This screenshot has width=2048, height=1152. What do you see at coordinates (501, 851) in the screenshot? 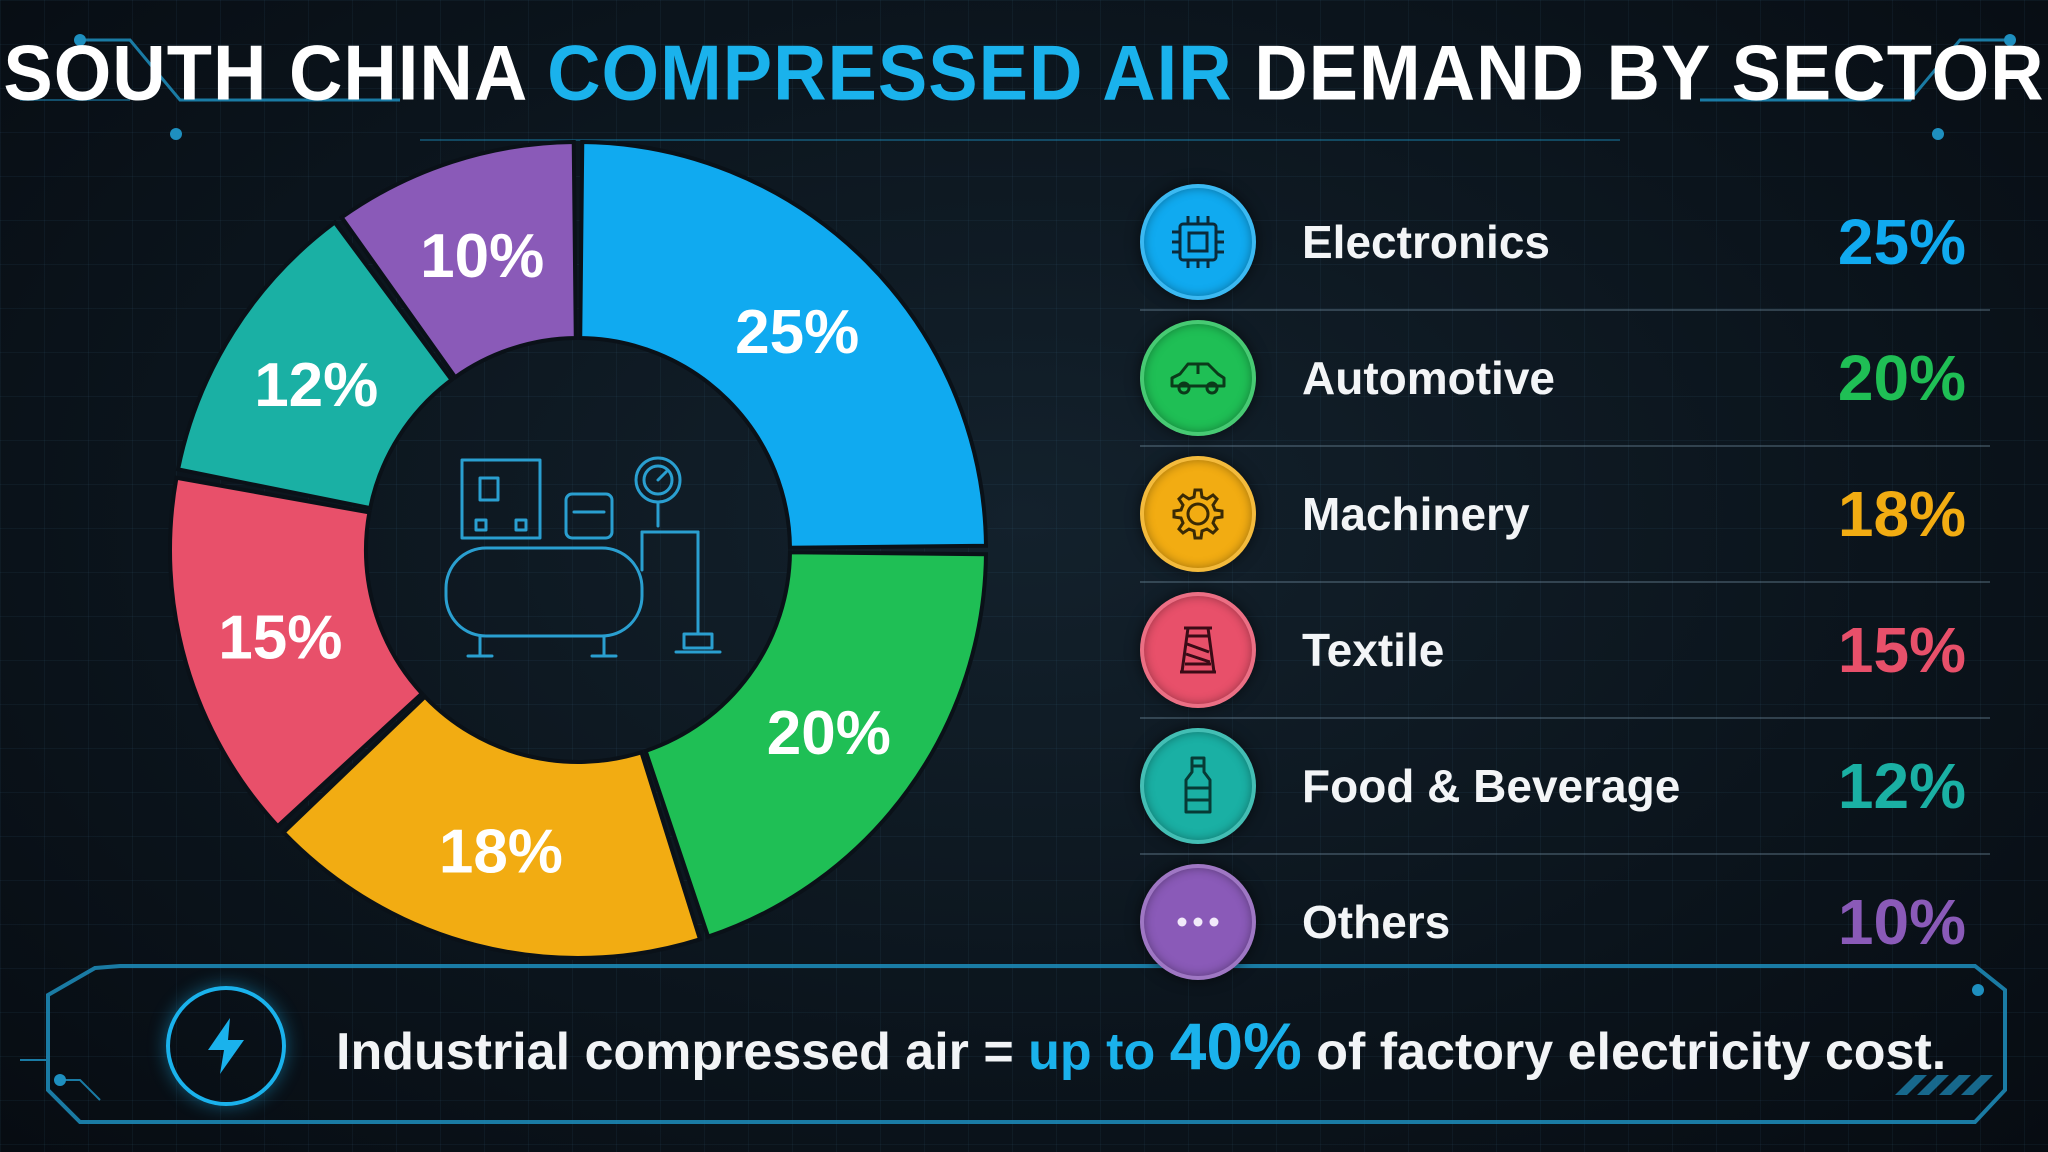
I see `slice-label-machinery: 18%` at bounding box center [501, 851].